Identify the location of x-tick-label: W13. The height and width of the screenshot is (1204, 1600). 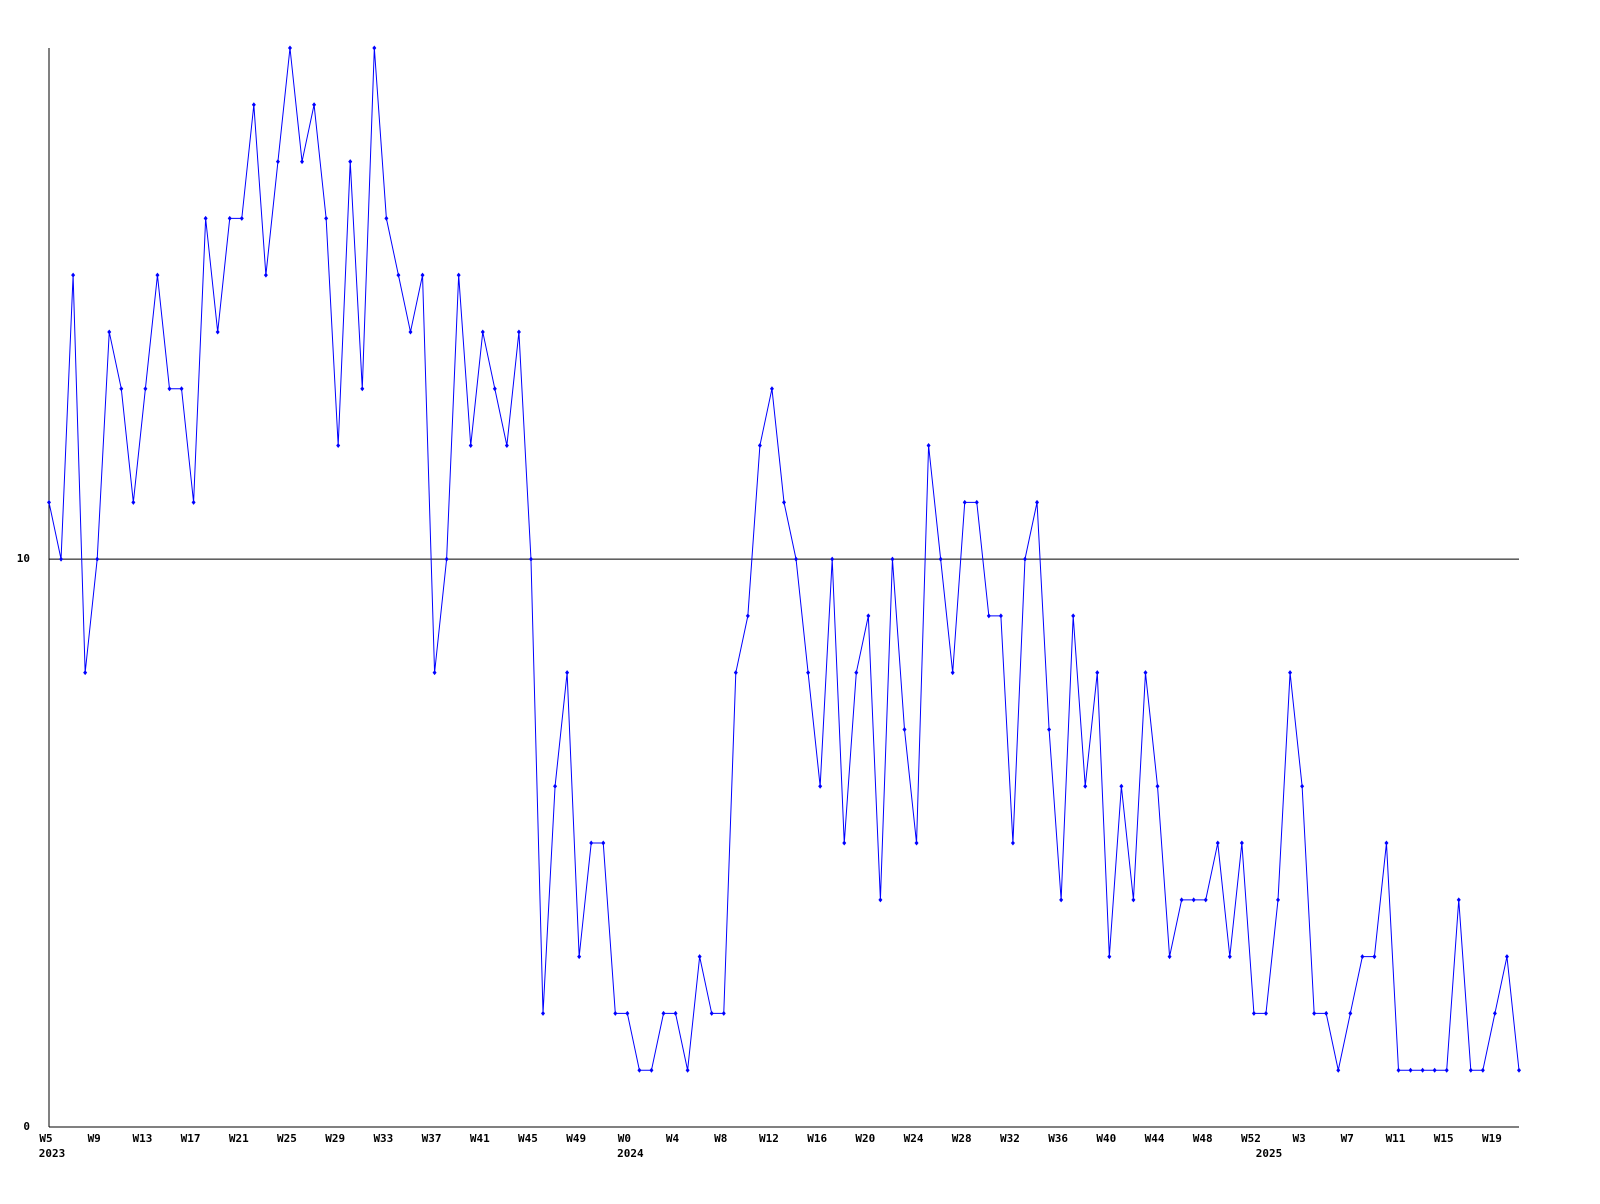
(142, 1138).